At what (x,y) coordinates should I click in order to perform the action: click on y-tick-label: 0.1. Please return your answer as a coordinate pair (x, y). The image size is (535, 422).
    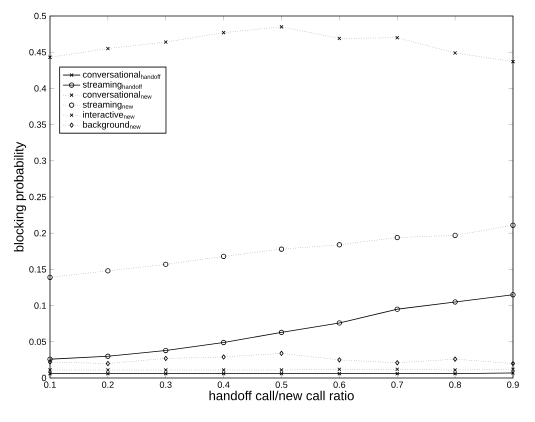
    Looking at the image, I should click on (40, 305).